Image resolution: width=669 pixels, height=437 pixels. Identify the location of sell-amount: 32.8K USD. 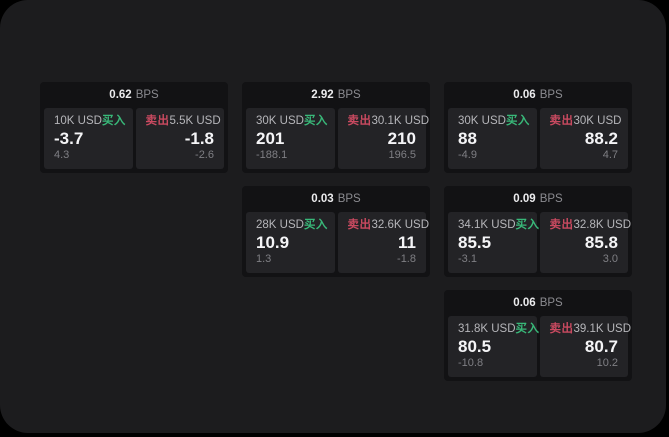
(602, 225).